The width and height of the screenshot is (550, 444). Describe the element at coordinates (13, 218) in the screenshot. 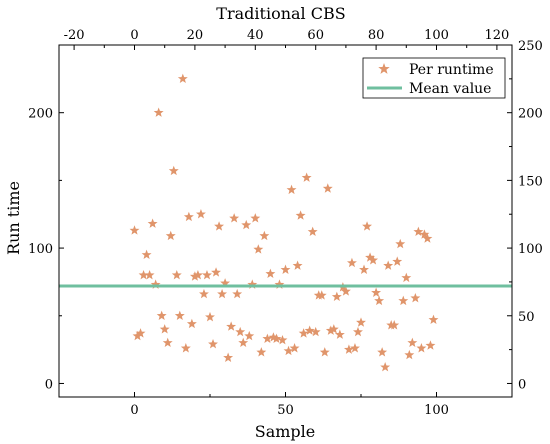

I see `y-axis-label: Run time` at that location.